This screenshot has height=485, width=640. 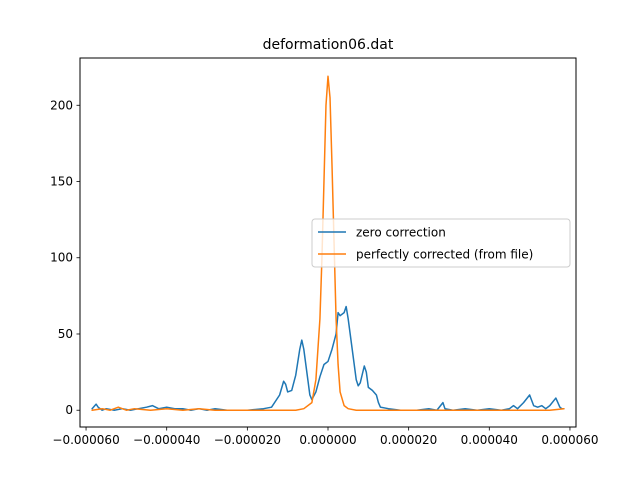 What do you see at coordinates (569, 440) in the screenshot?
I see `x-tick-label: 0.000060` at bounding box center [569, 440].